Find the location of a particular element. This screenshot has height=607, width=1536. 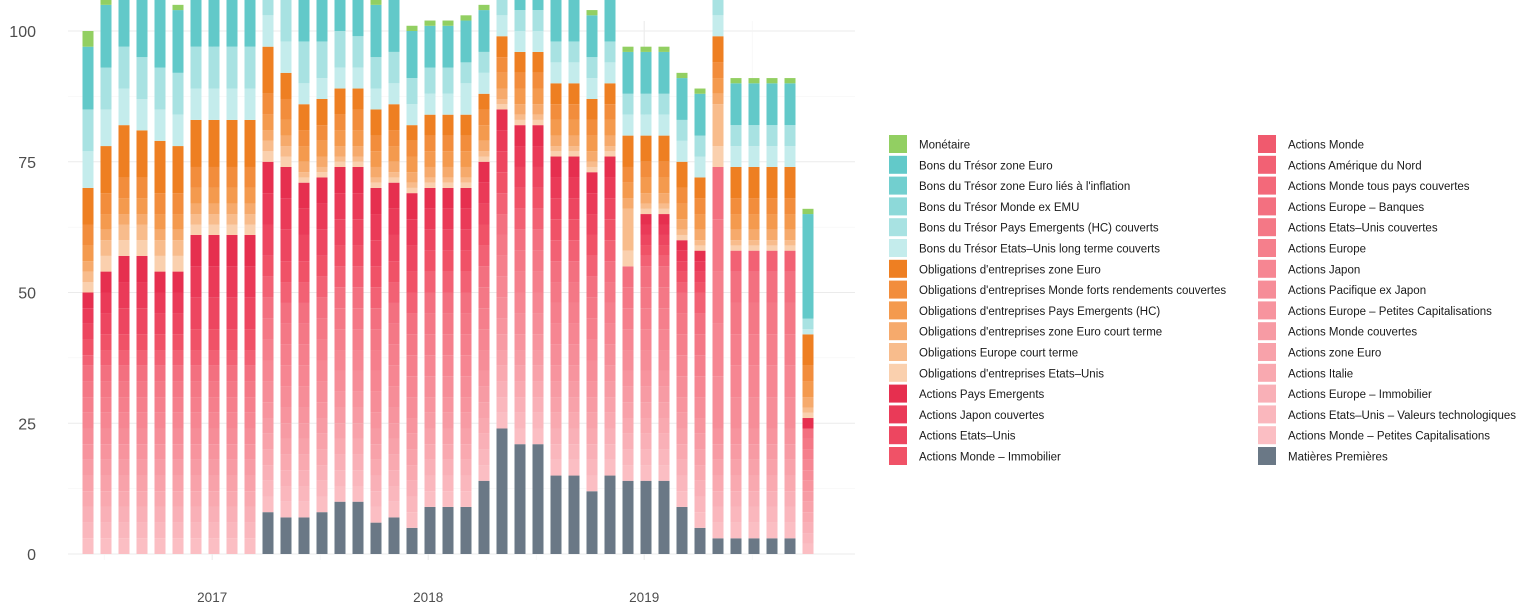

x-tick-label: 2018 is located at coordinates (428, 597).